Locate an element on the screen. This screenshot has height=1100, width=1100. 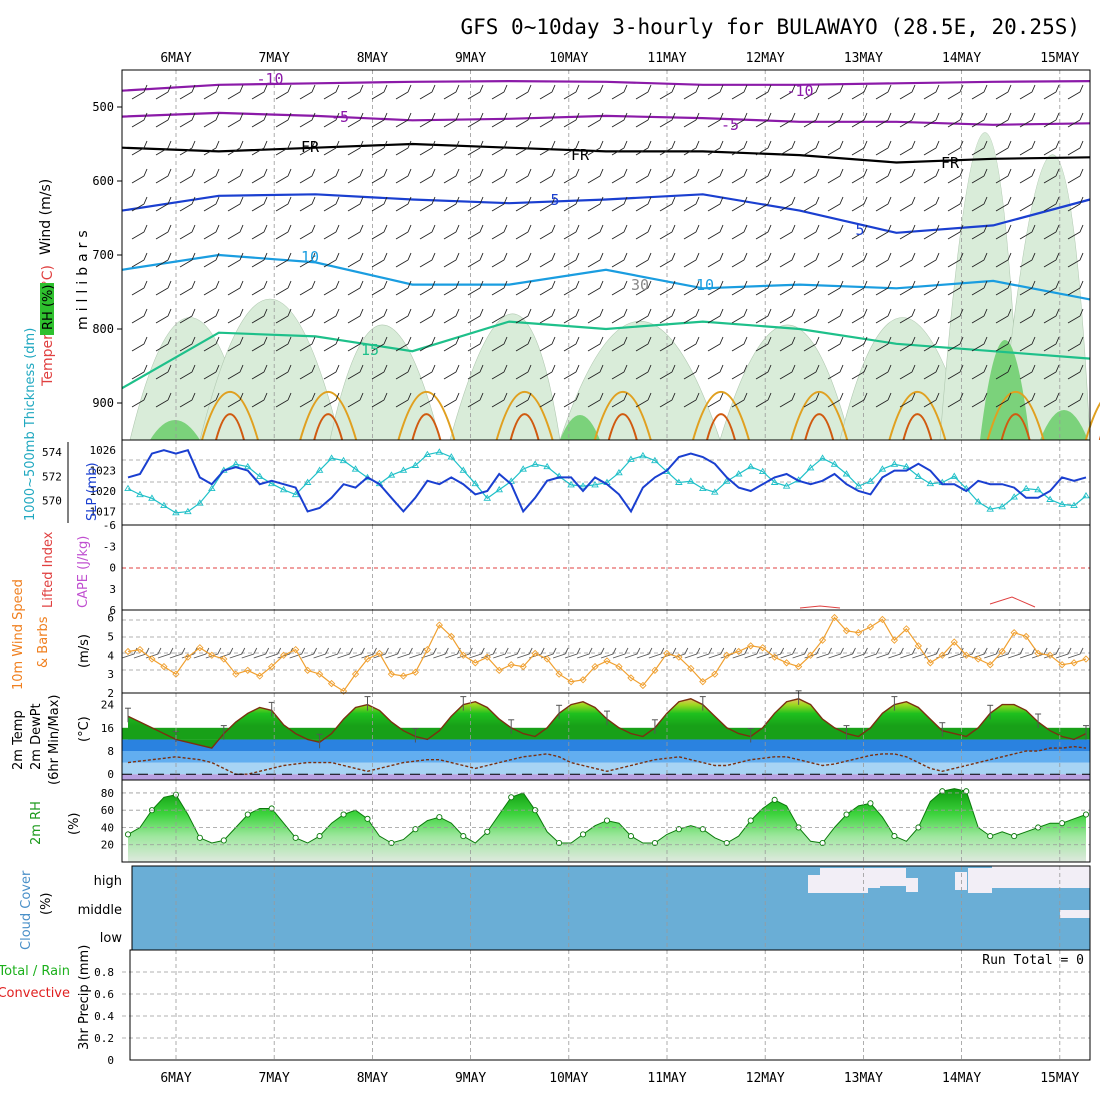
date-top-label: 15MAY is located at coordinates (1059, 58).